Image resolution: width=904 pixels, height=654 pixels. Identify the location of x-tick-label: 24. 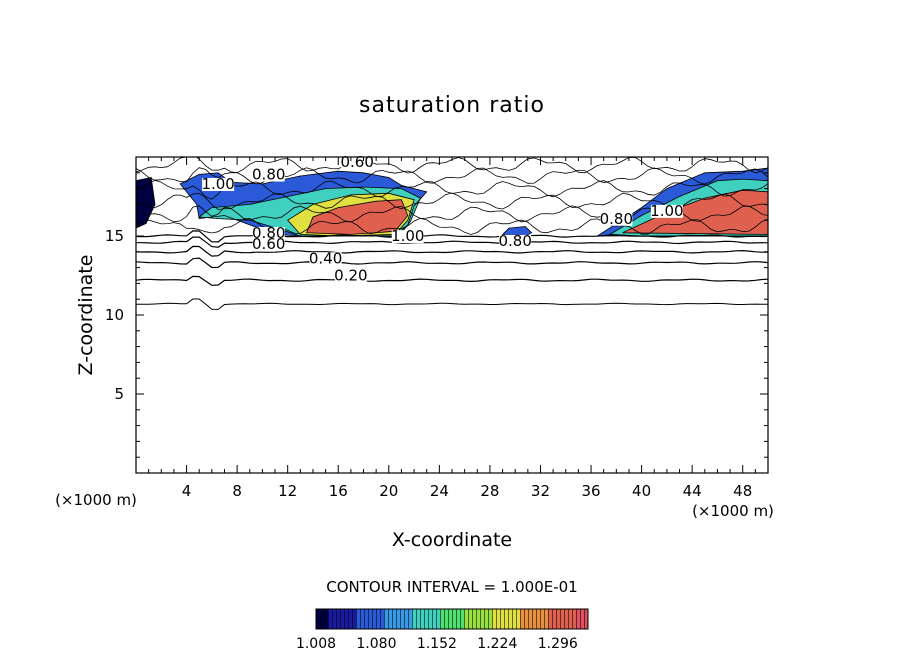
(439, 491).